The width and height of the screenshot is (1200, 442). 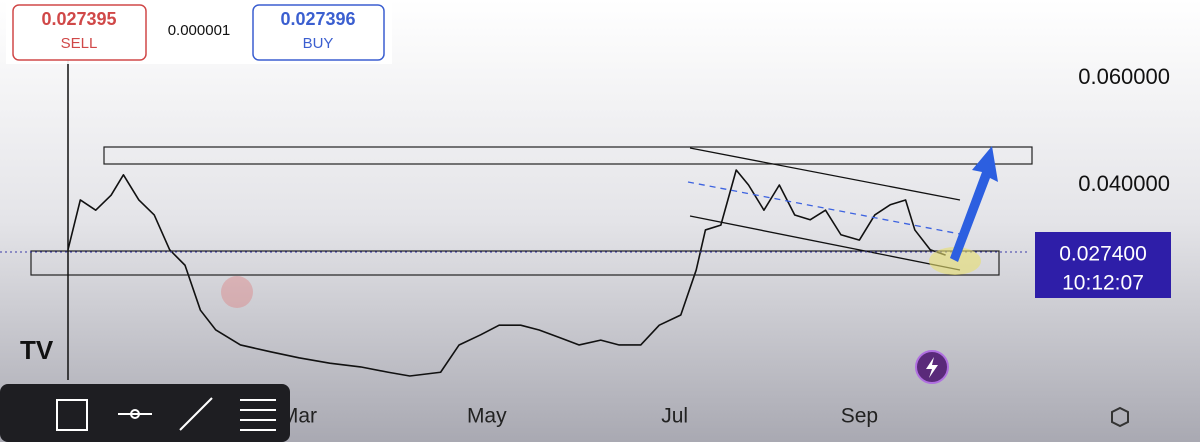 What do you see at coordinates (78, 19) in the screenshot?
I see `sell-price: 0.027395` at bounding box center [78, 19].